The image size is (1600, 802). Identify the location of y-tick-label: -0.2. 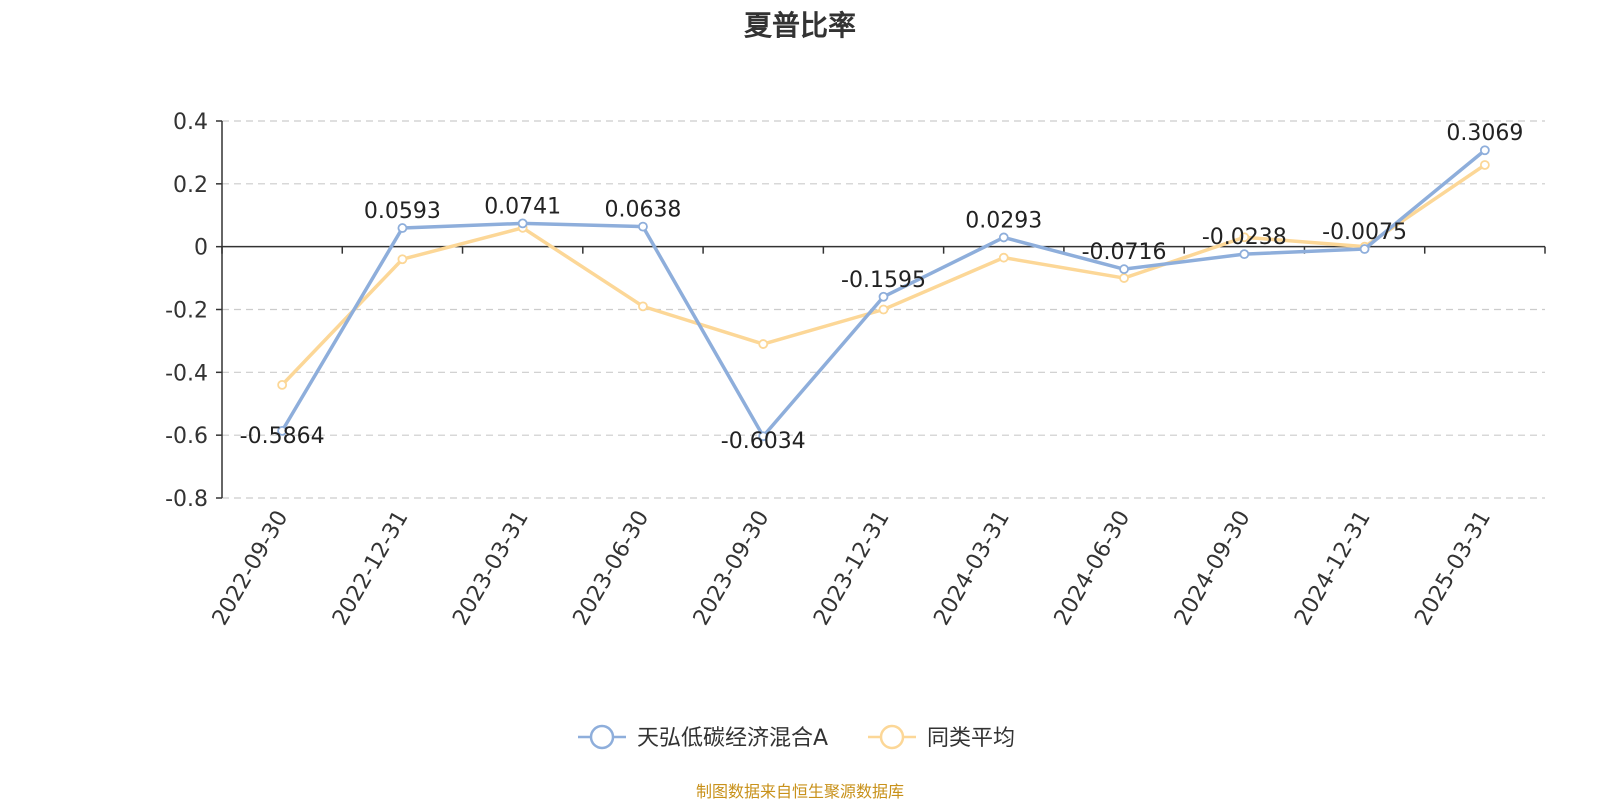
(186, 311).